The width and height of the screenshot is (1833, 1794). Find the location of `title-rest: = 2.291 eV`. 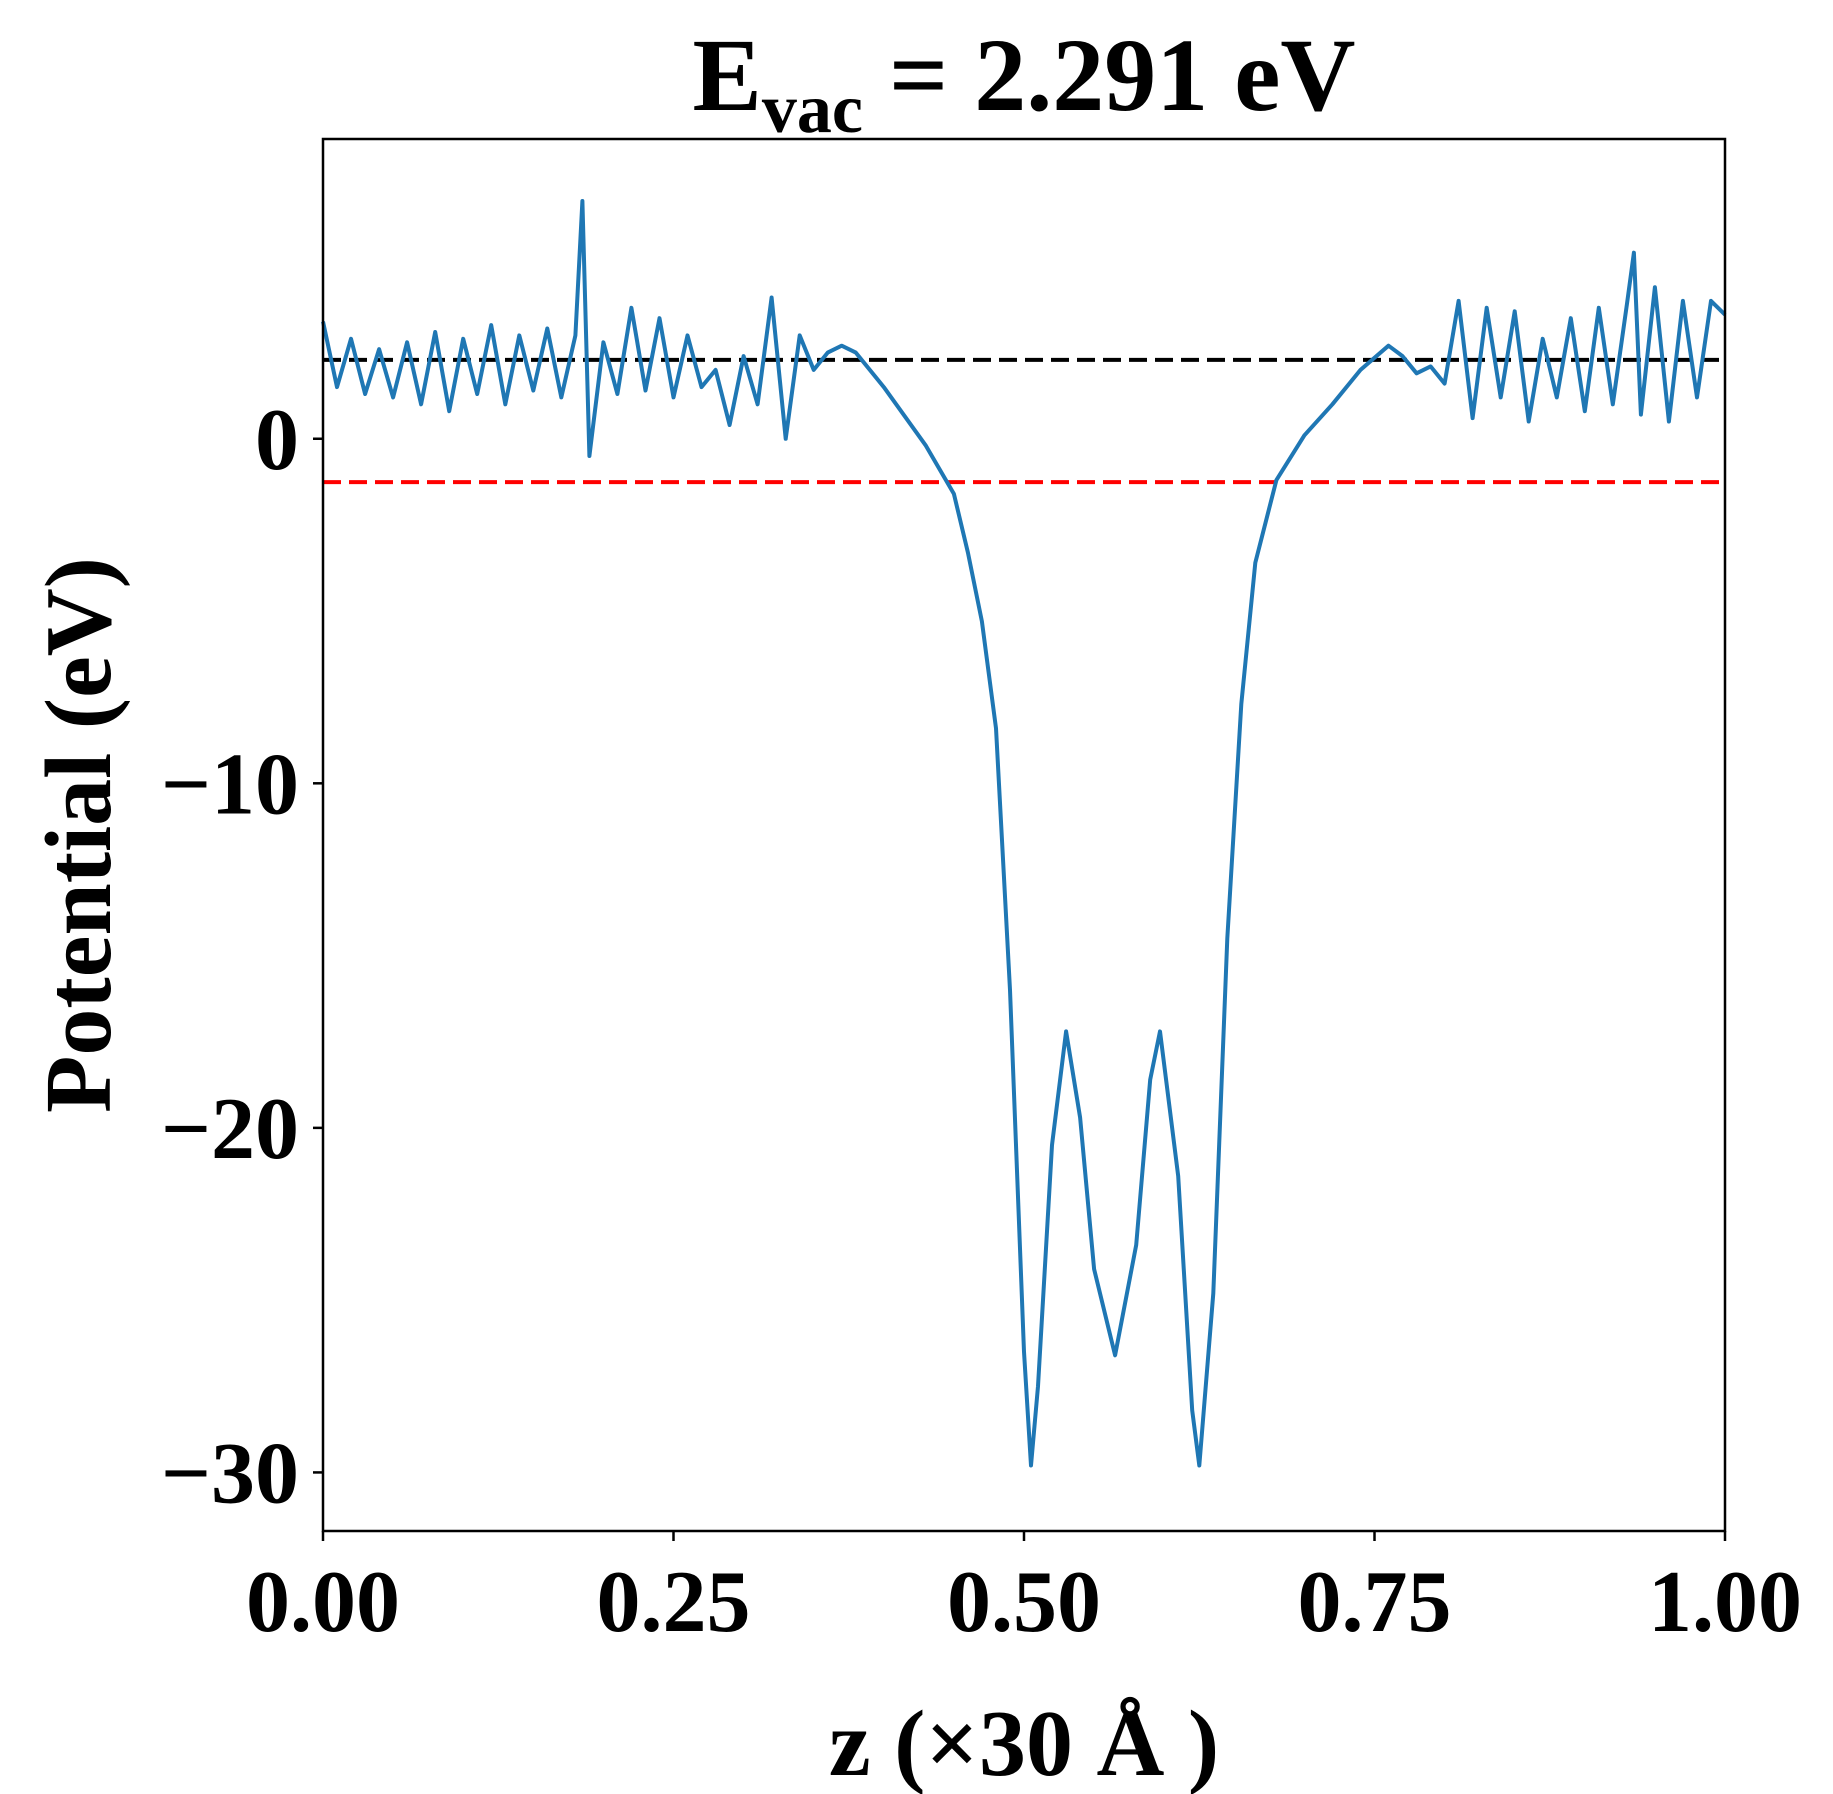

title-rest: = 2.291 eV is located at coordinates (1109, 75).